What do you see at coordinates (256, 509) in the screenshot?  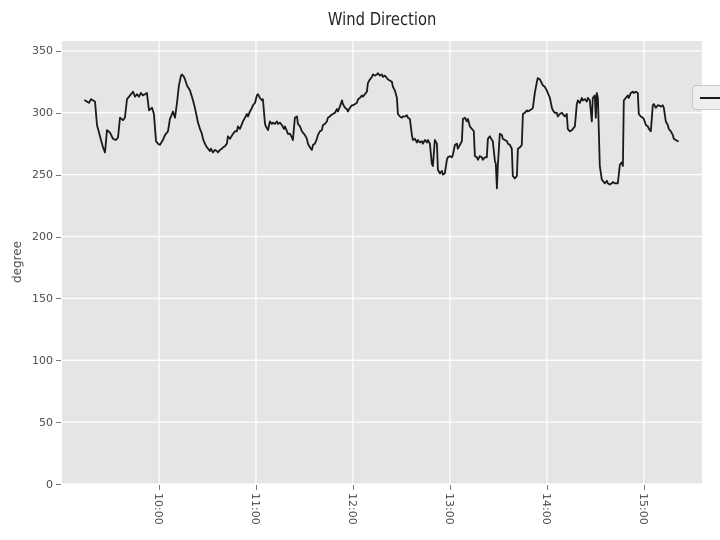 I see `x-tick-label: 11:00` at bounding box center [256, 509].